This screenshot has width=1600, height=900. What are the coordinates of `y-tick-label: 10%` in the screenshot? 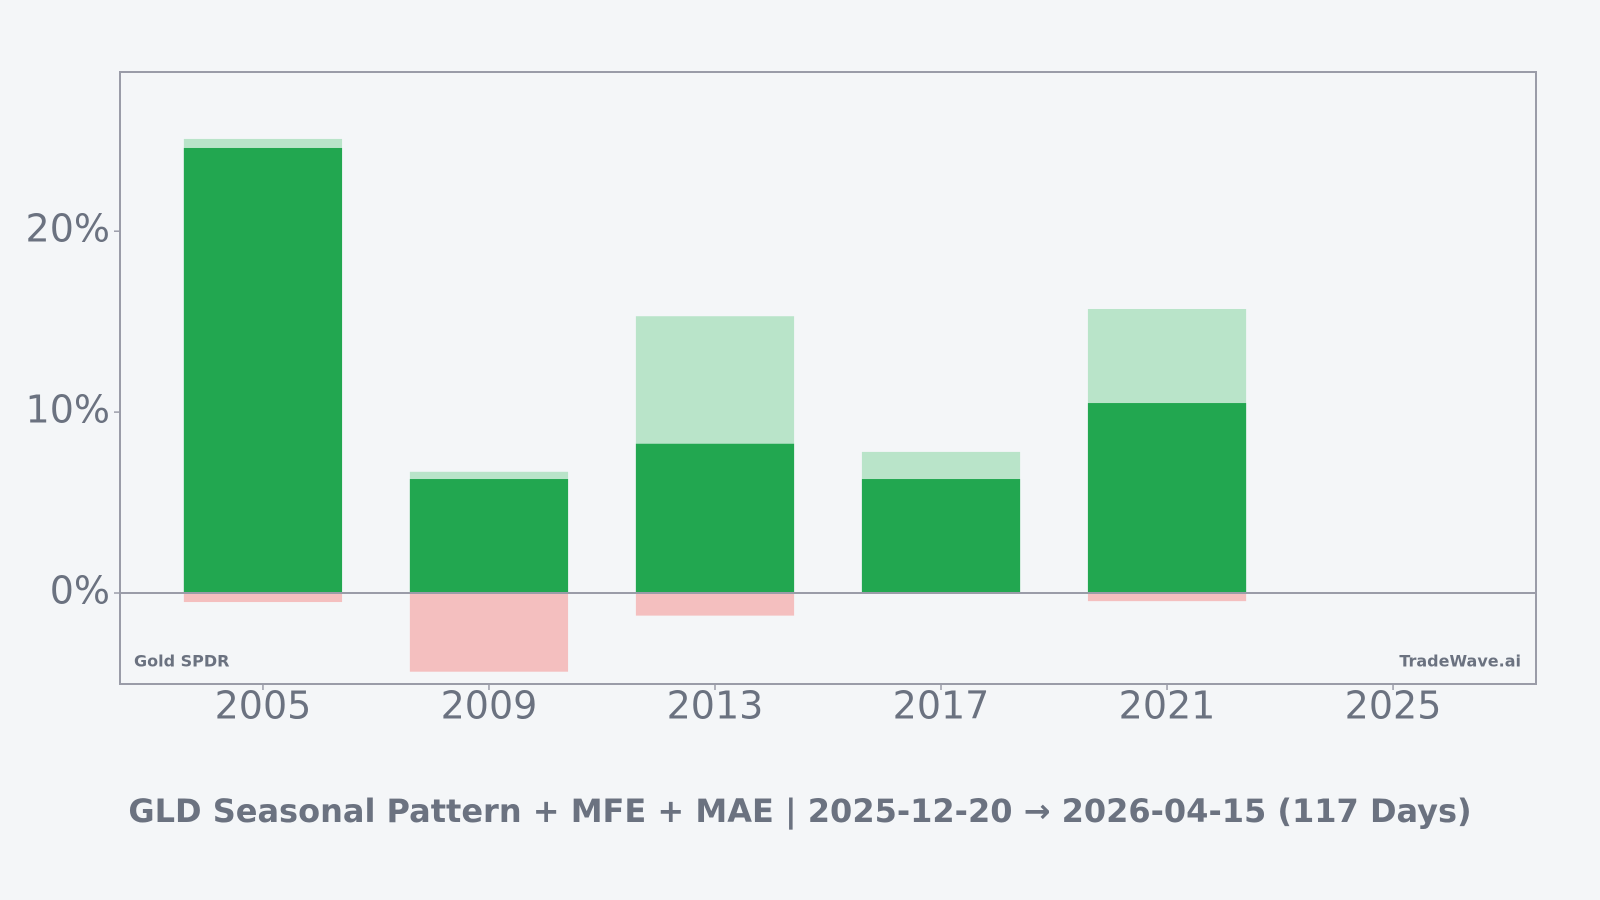 It's located at (68, 410).